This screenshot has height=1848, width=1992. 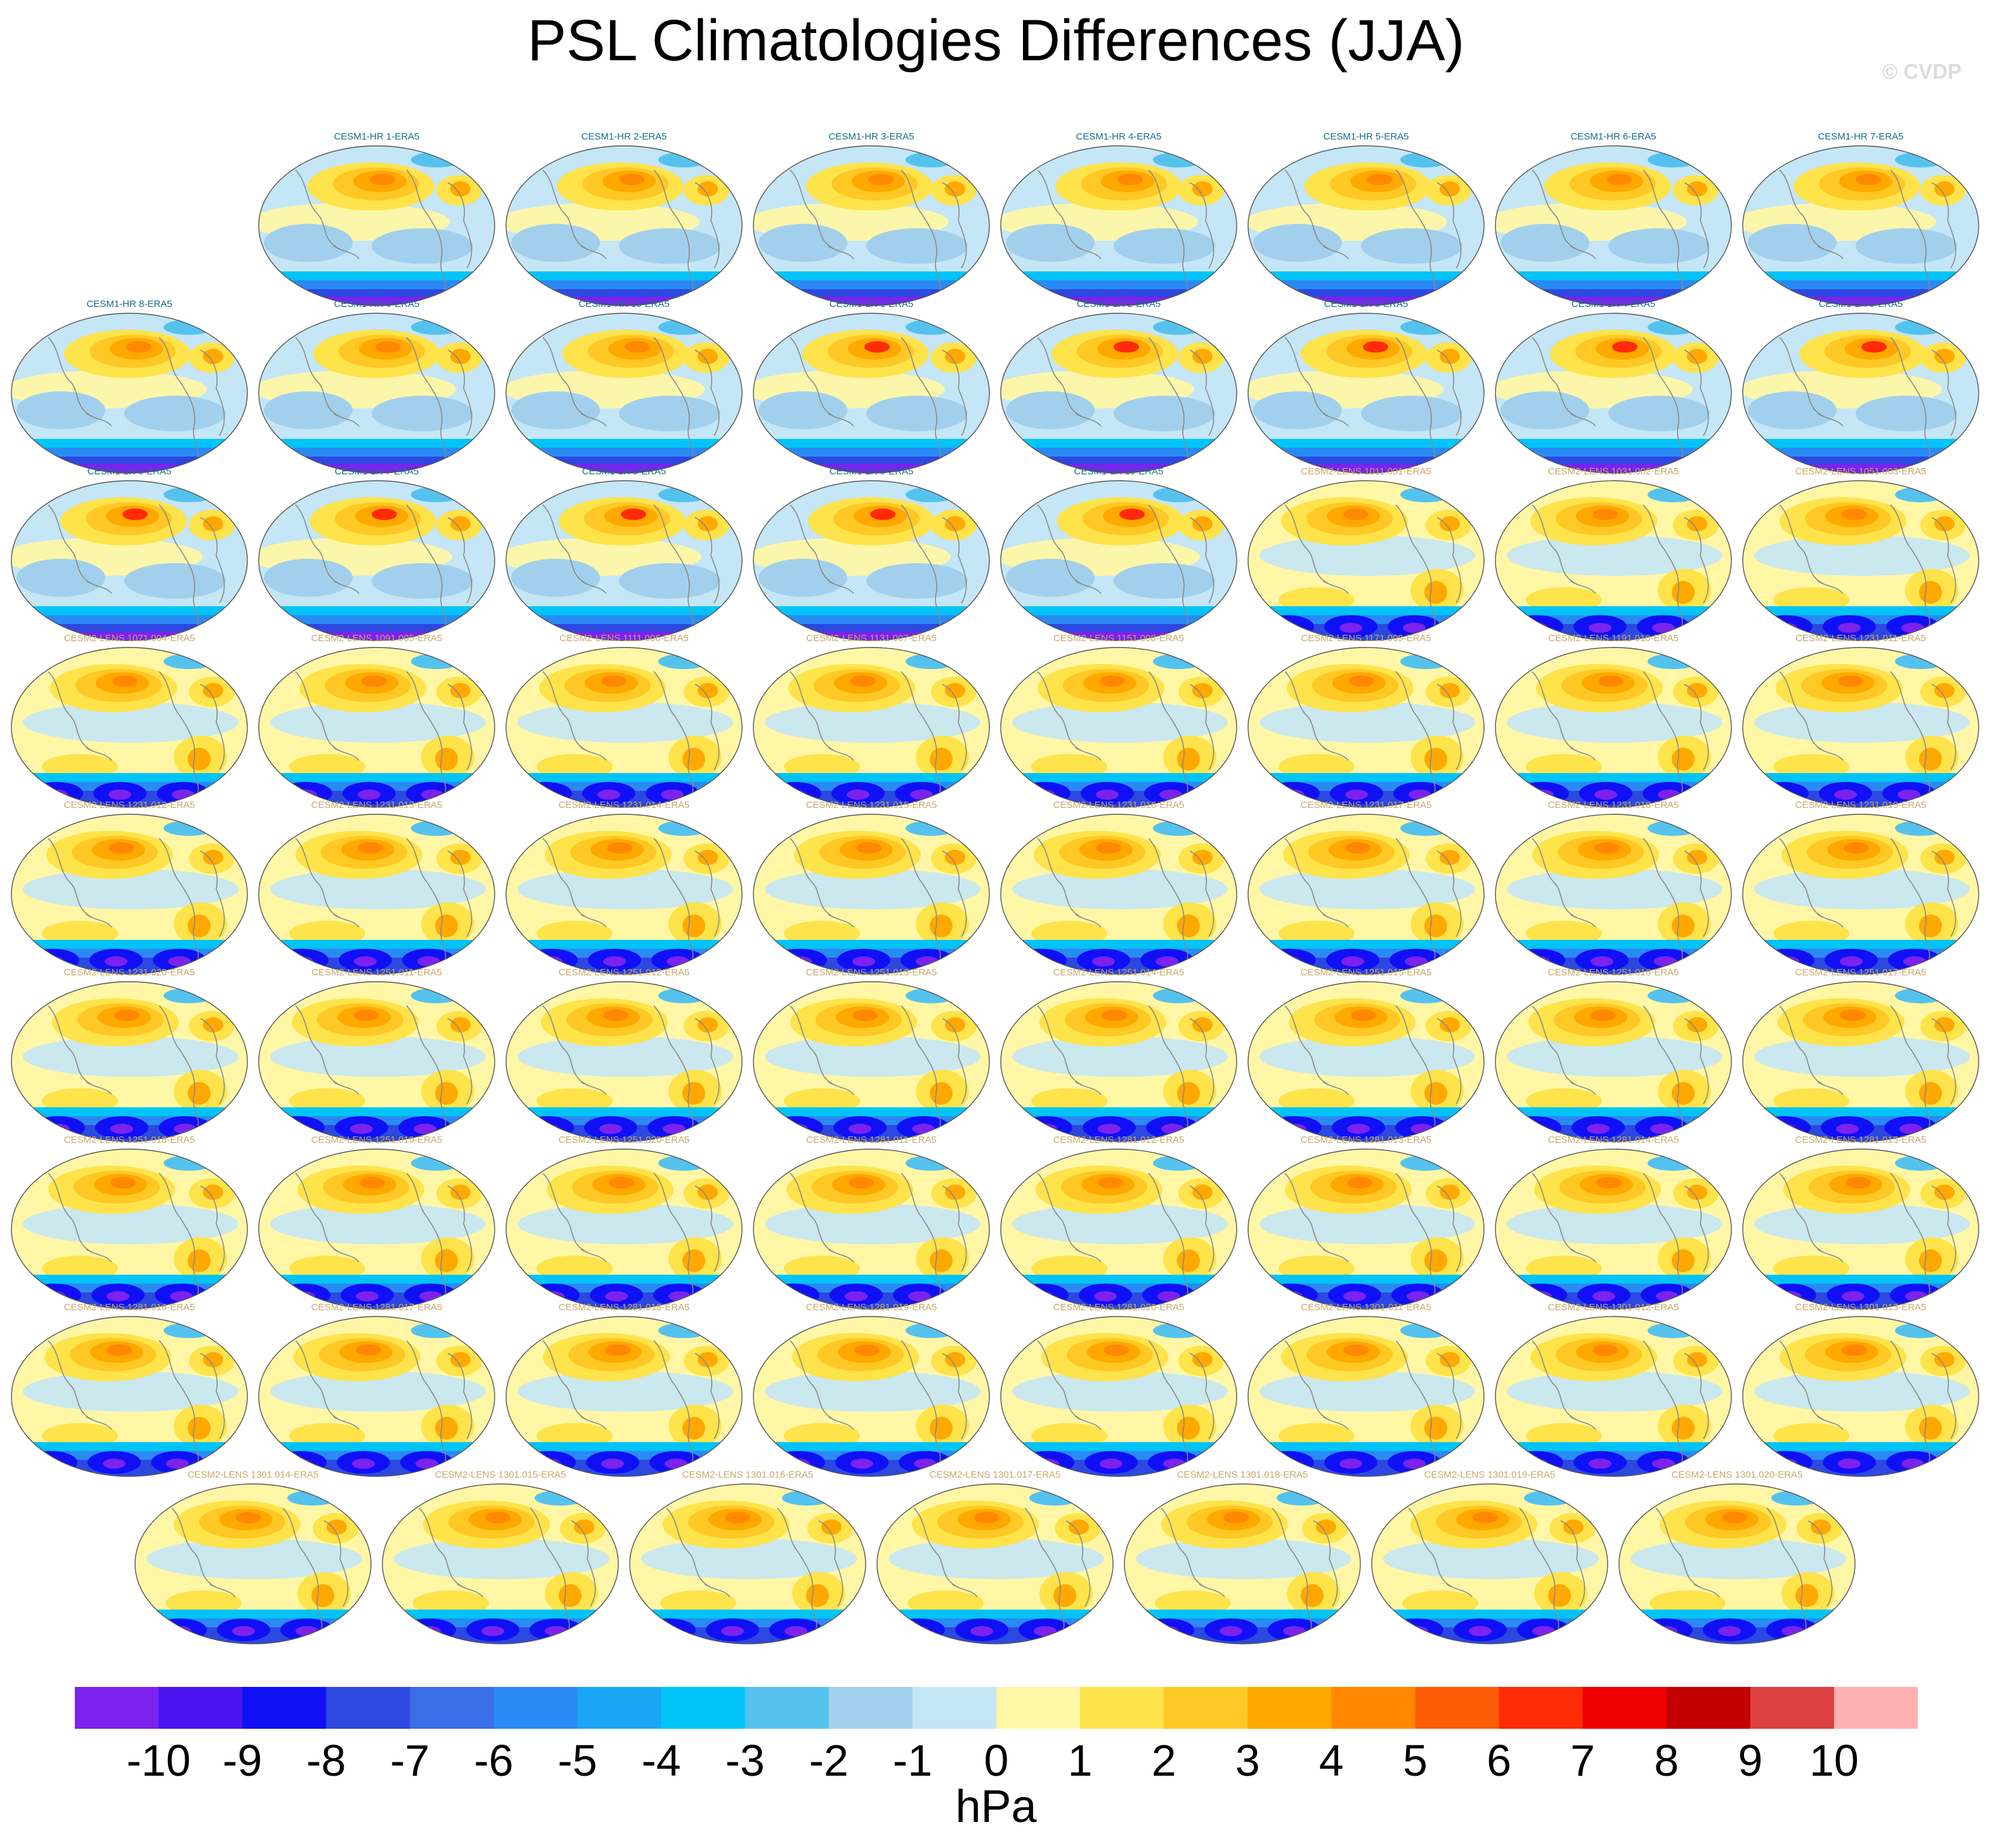 What do you see at coordinates (129, 1223) in the screenshot?
I see `map-panel: CESM2-LENS 1251.018-ERA5` at bounding box center [129, 1223].